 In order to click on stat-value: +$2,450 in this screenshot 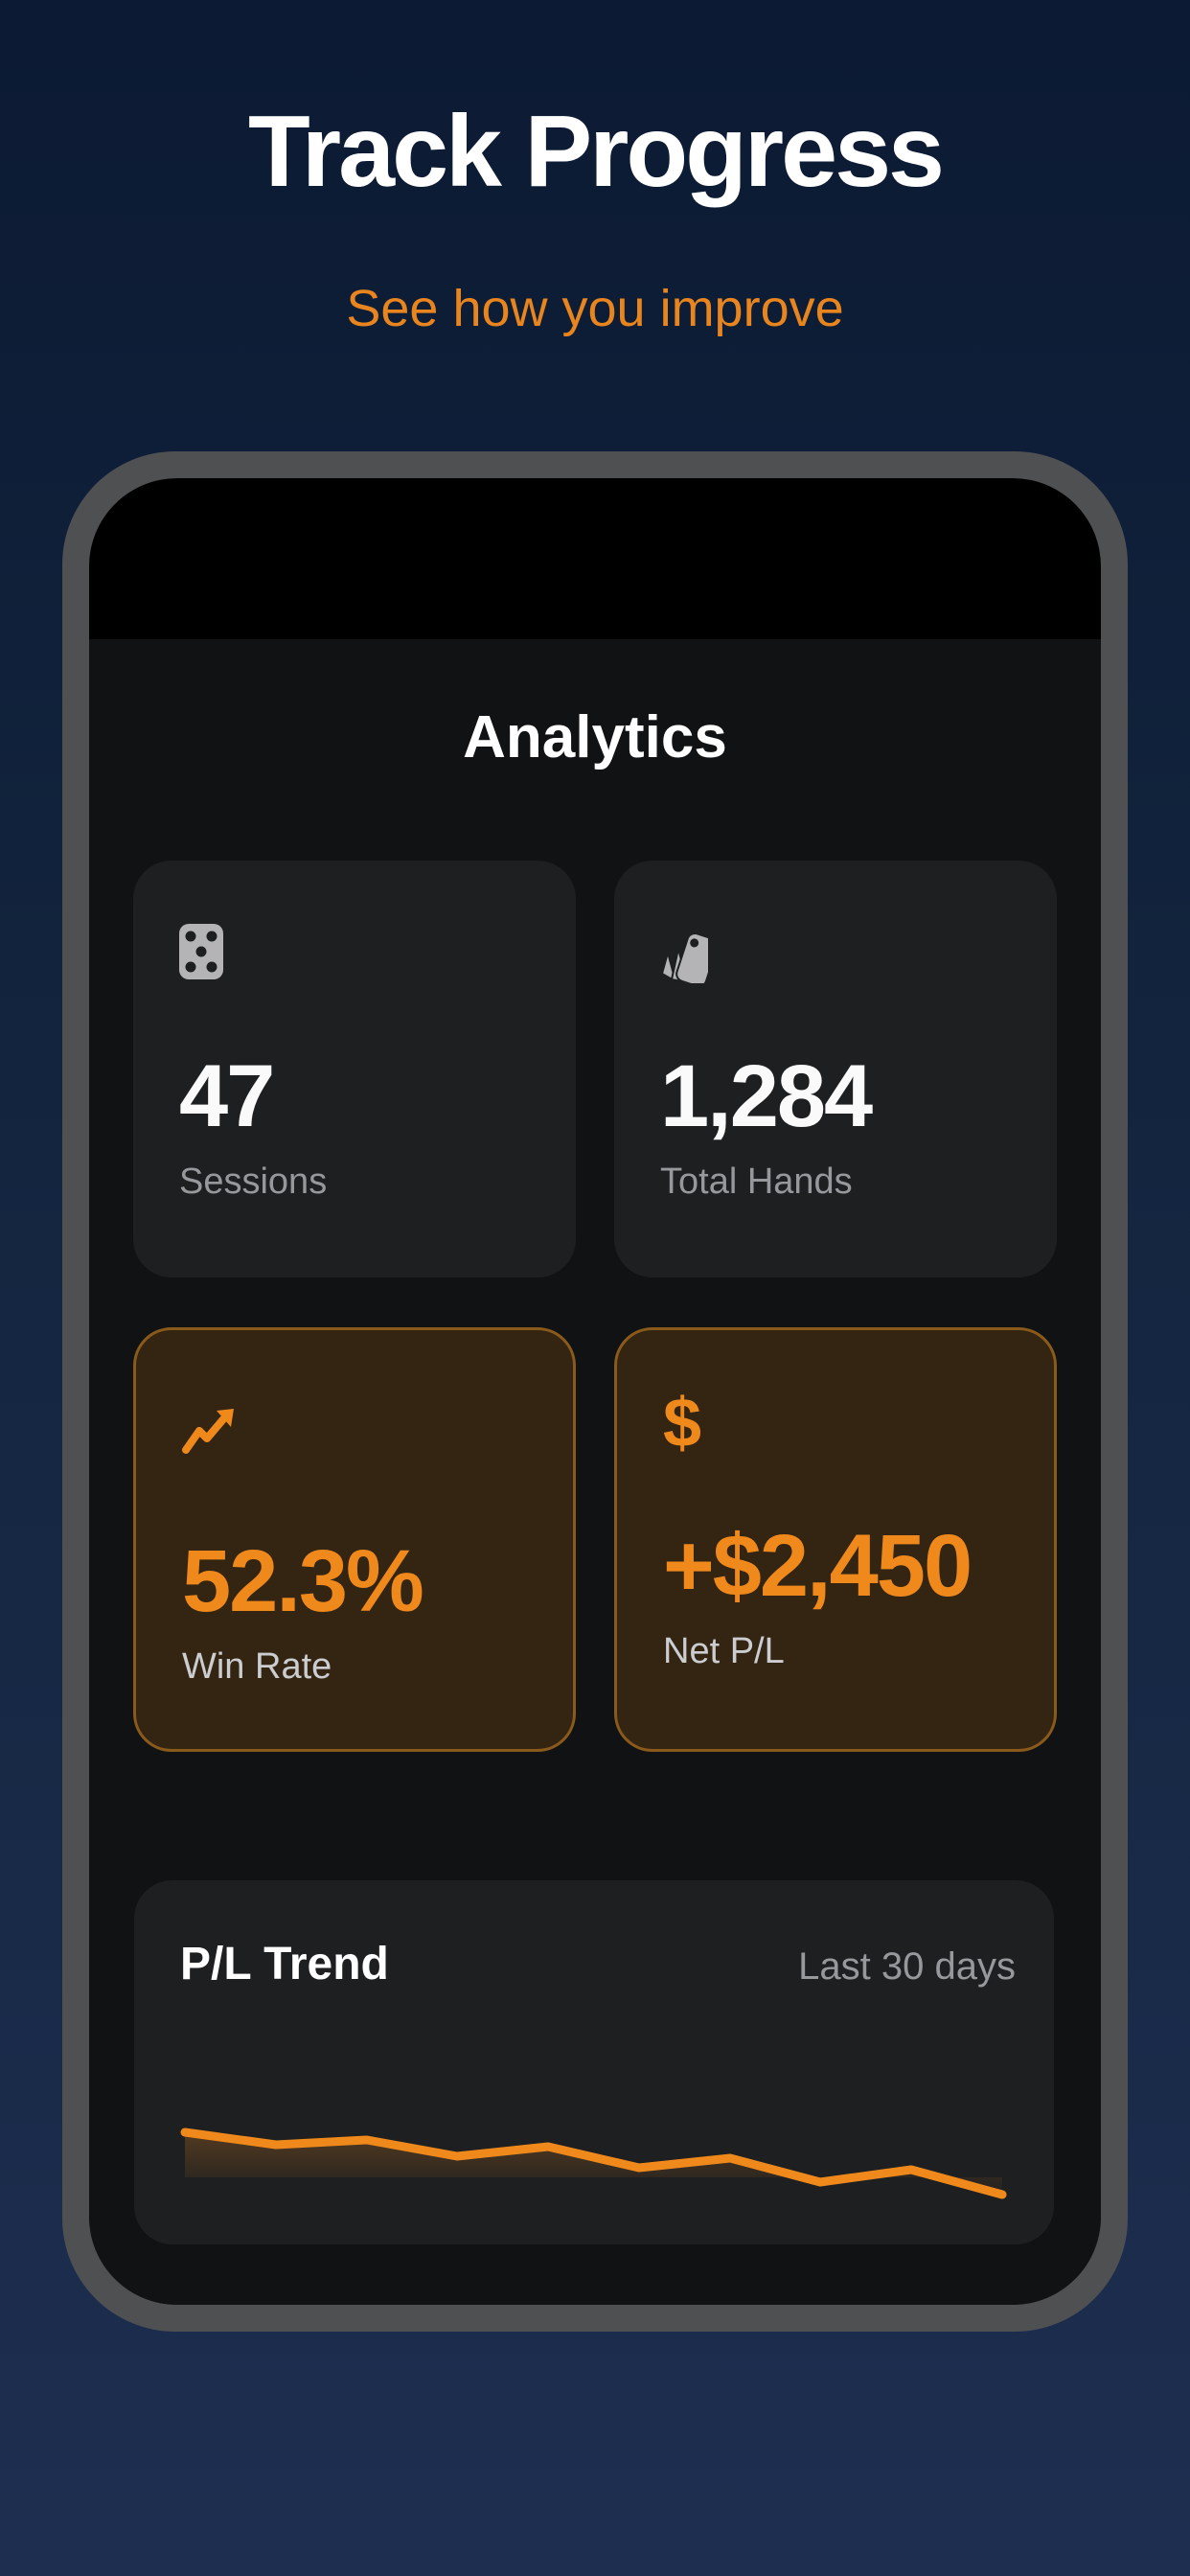, I will do `click(818, 1566)`.